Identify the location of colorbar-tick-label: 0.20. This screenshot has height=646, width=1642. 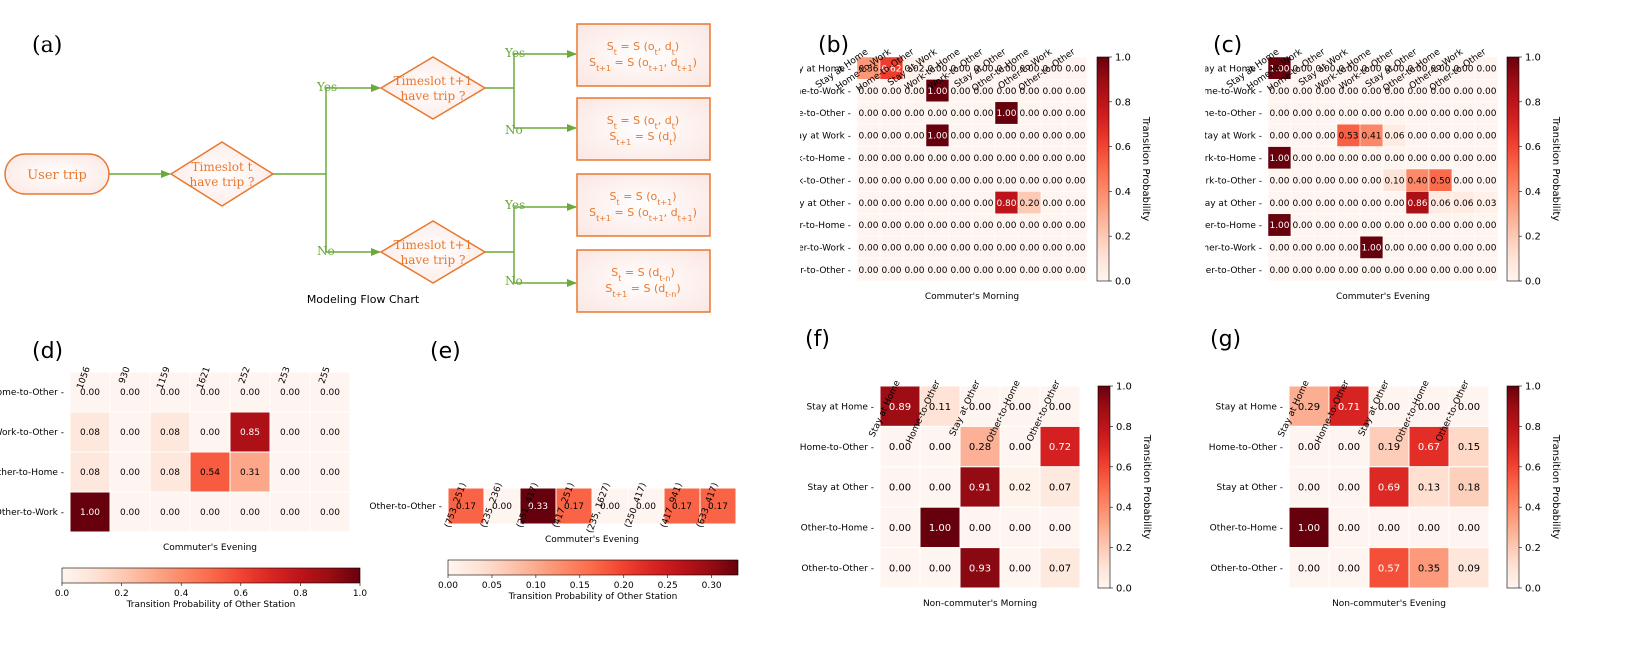
(624, 586).